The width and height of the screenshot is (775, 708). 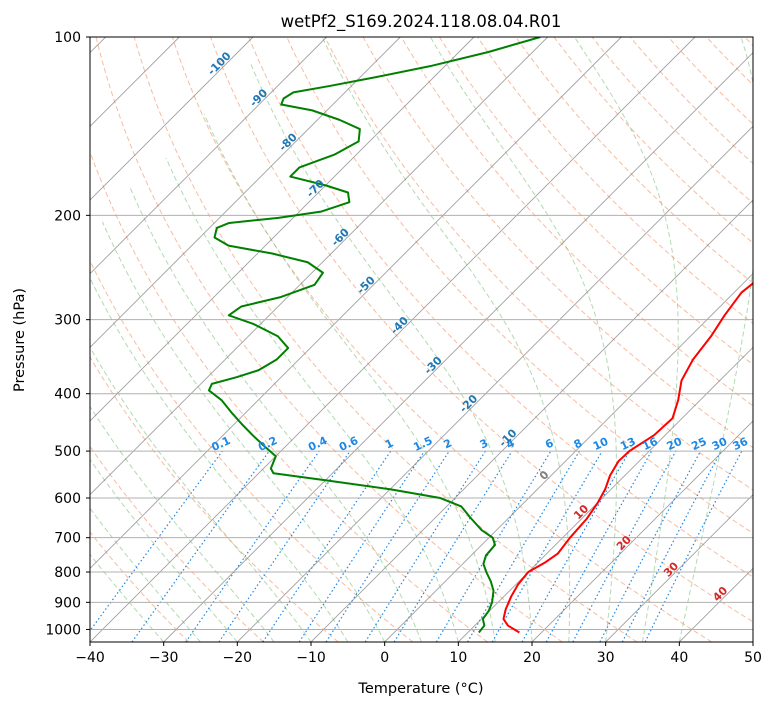 I want to click on y-tick-label: 200, so click(x=67, y=216).